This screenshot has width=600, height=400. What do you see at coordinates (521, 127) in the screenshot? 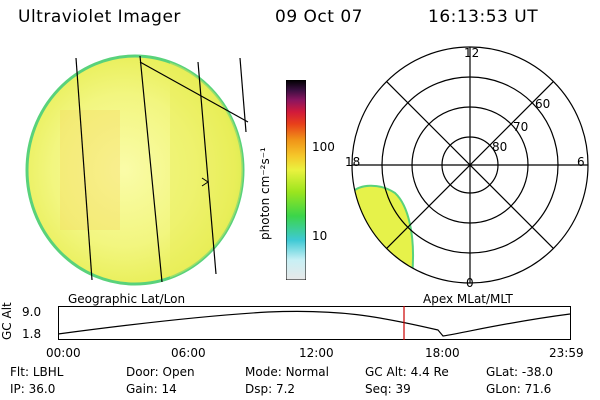
I see `lat-label-70: 70` at bounding box center [521, 127].